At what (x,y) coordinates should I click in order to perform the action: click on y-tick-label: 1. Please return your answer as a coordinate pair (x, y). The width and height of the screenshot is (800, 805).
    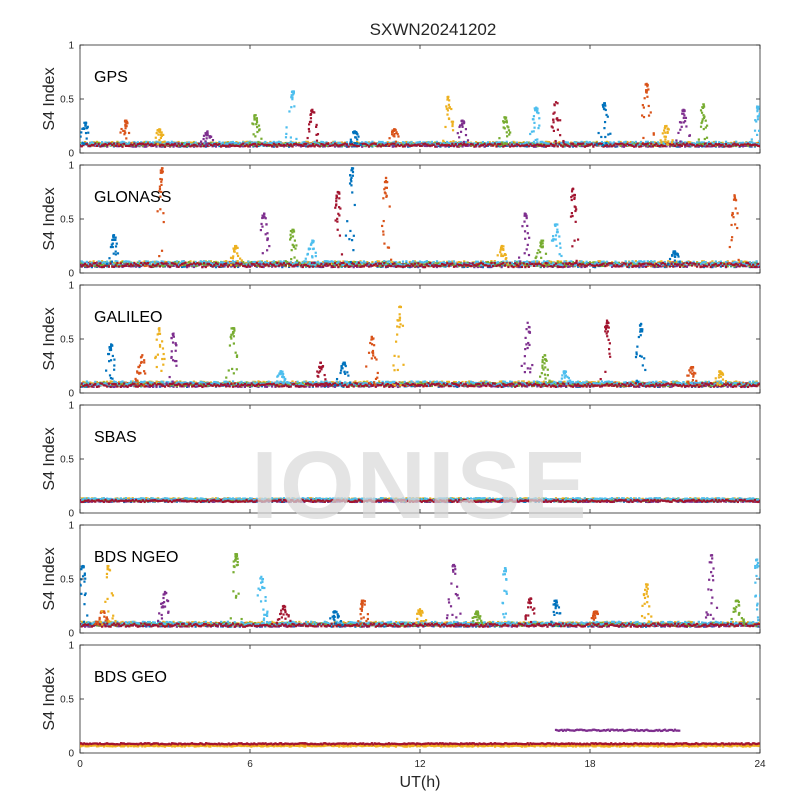
    Looking at the image, I should click on (71, 46).